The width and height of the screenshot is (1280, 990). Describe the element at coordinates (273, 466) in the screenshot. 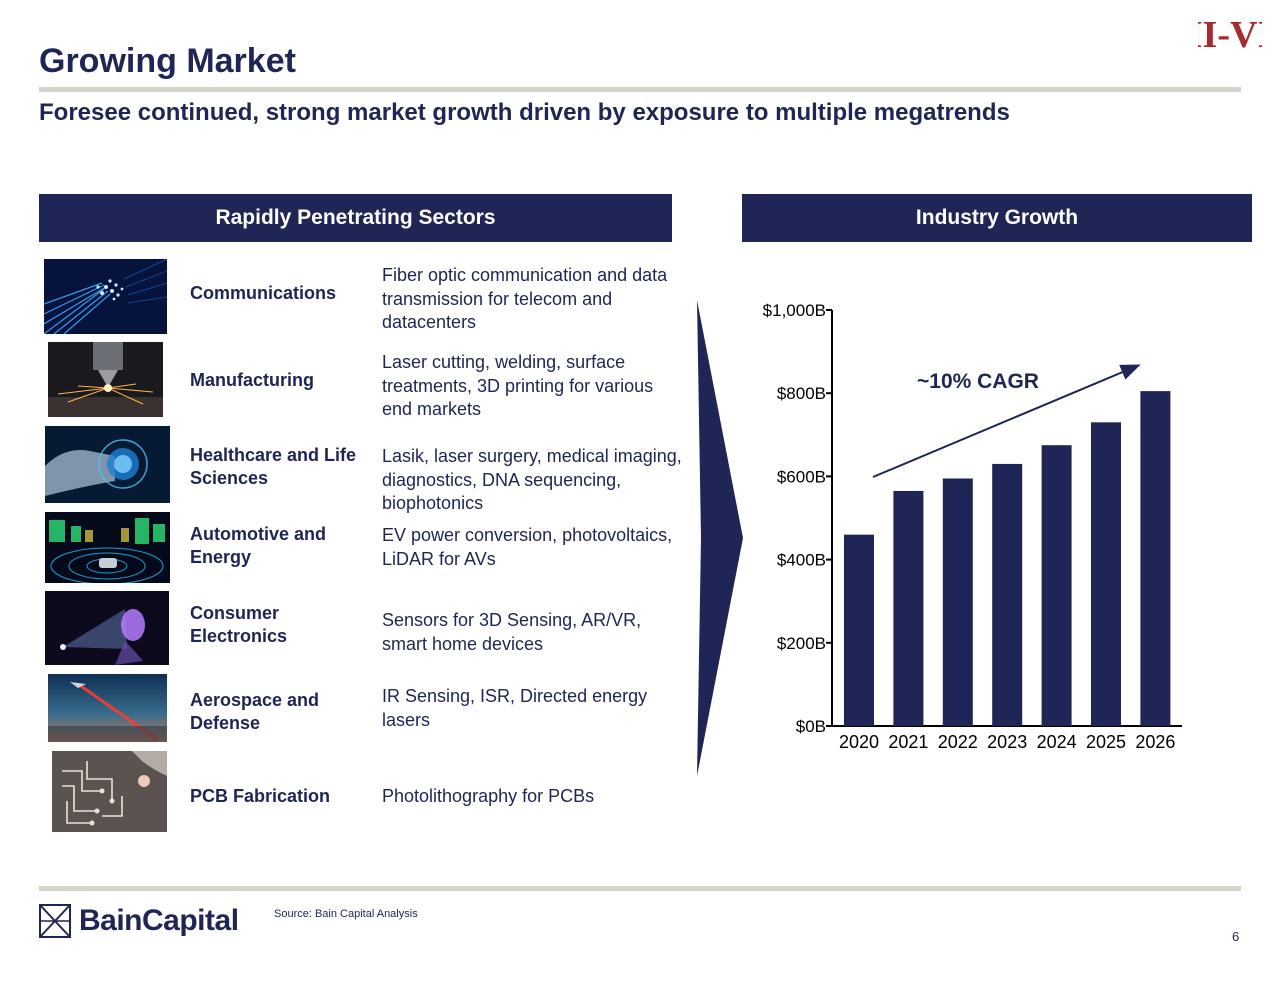

I see `sector-name: Healthcare and Life Sciences` at that location.